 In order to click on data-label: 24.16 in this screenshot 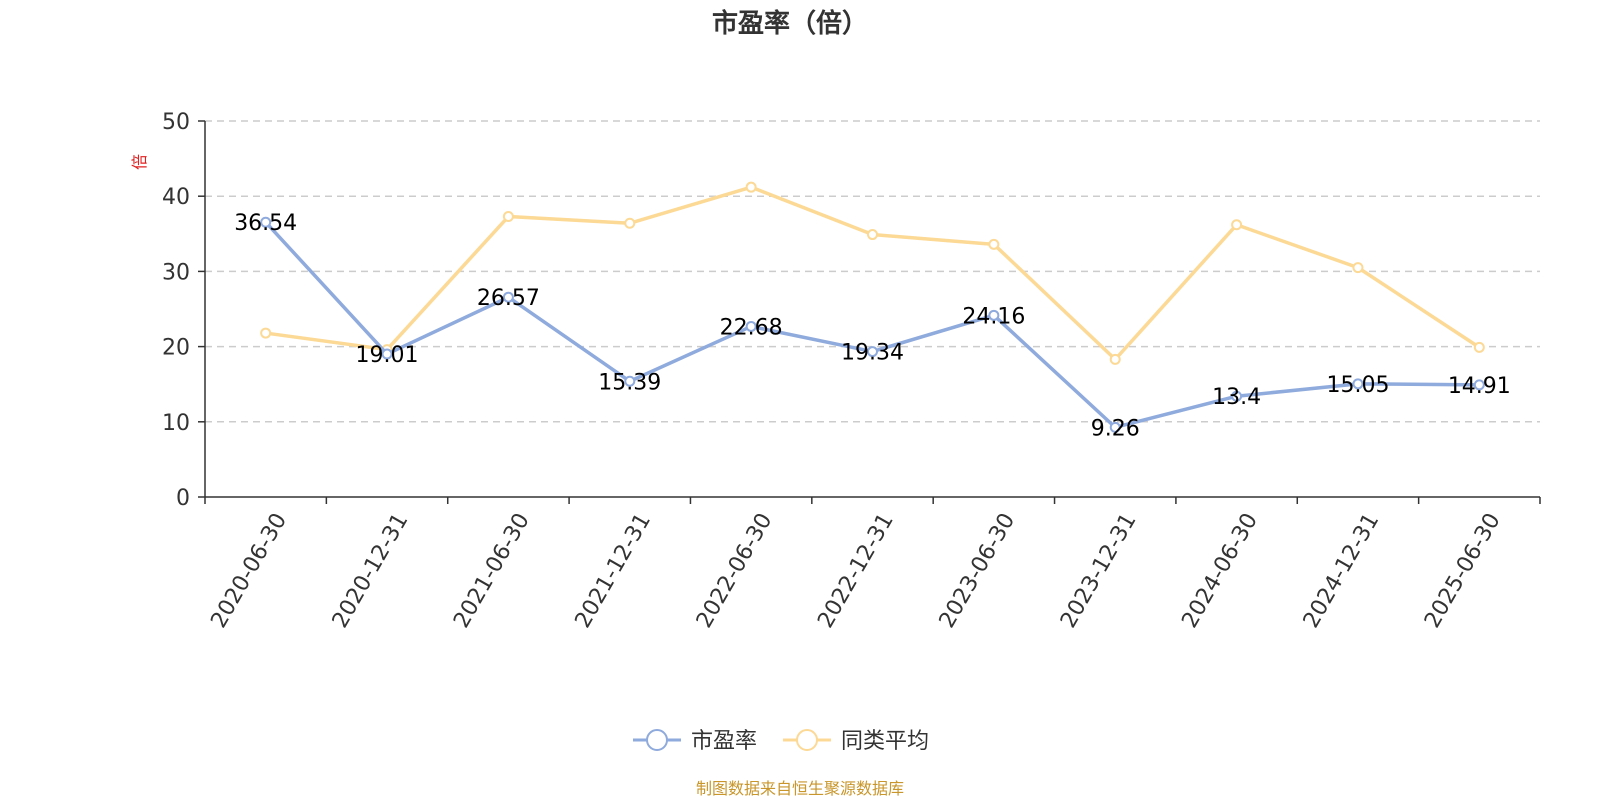, I will do `click(993, 316)`.